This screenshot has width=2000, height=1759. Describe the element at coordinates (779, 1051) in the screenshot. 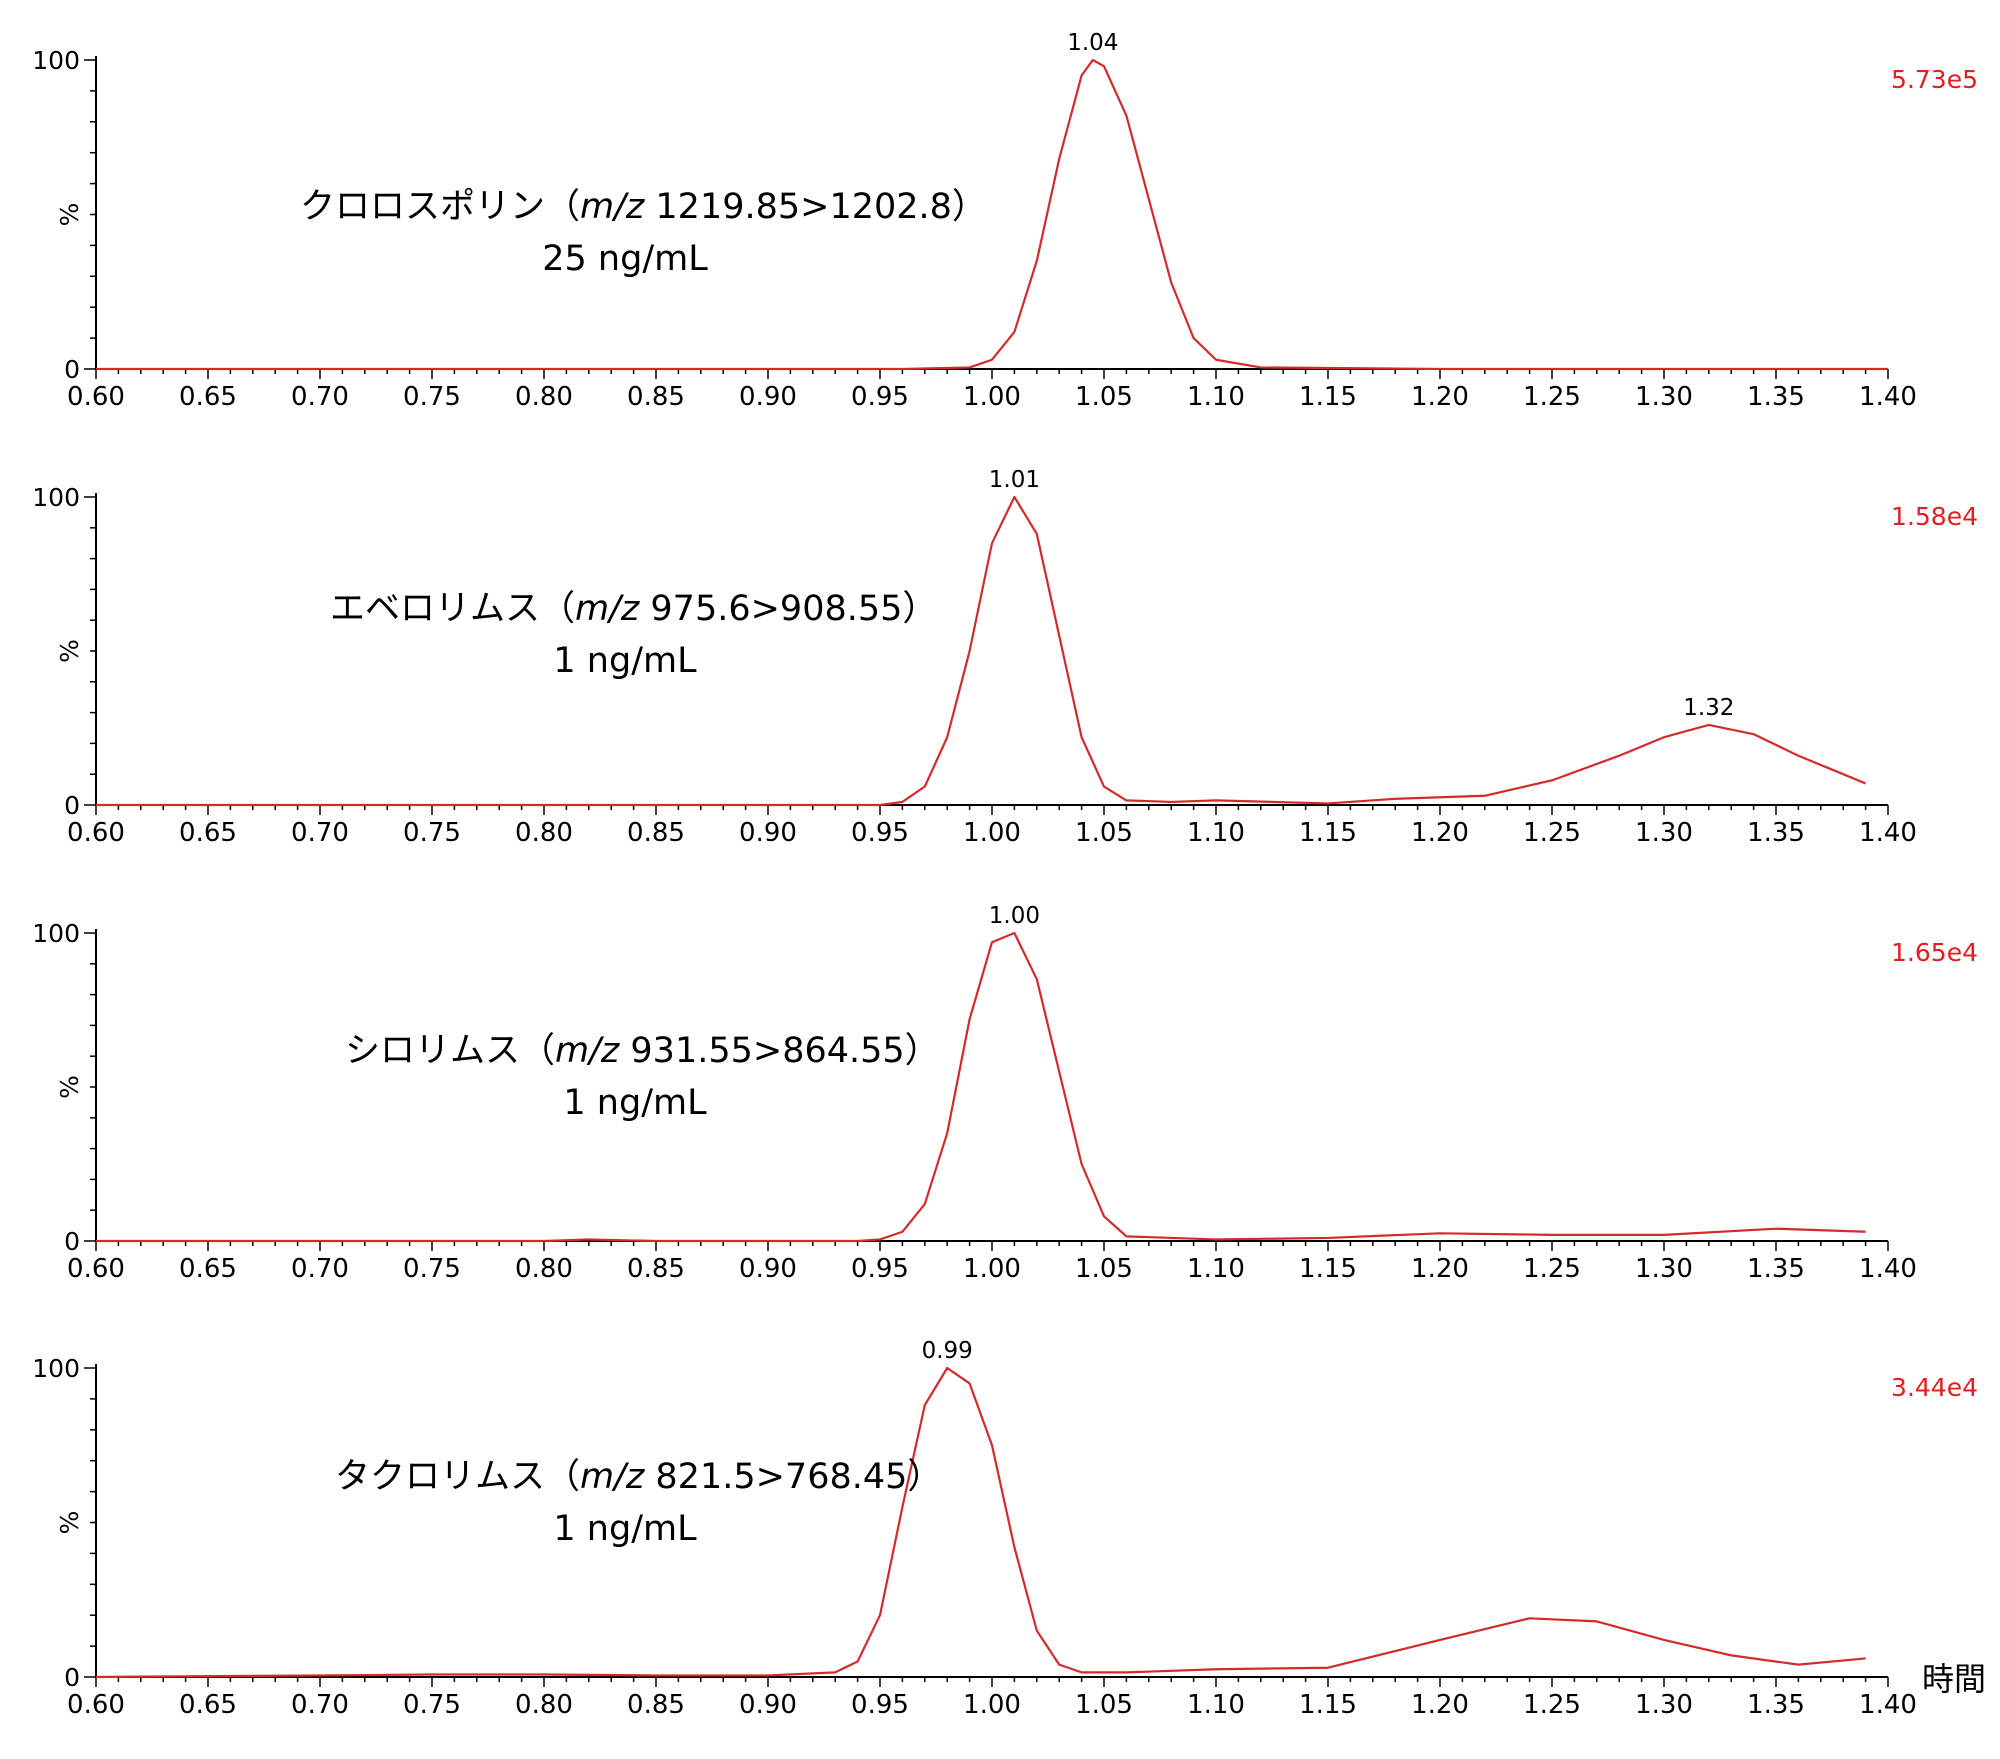

I see `mz-transition: 931.55>864.55）` at that location.